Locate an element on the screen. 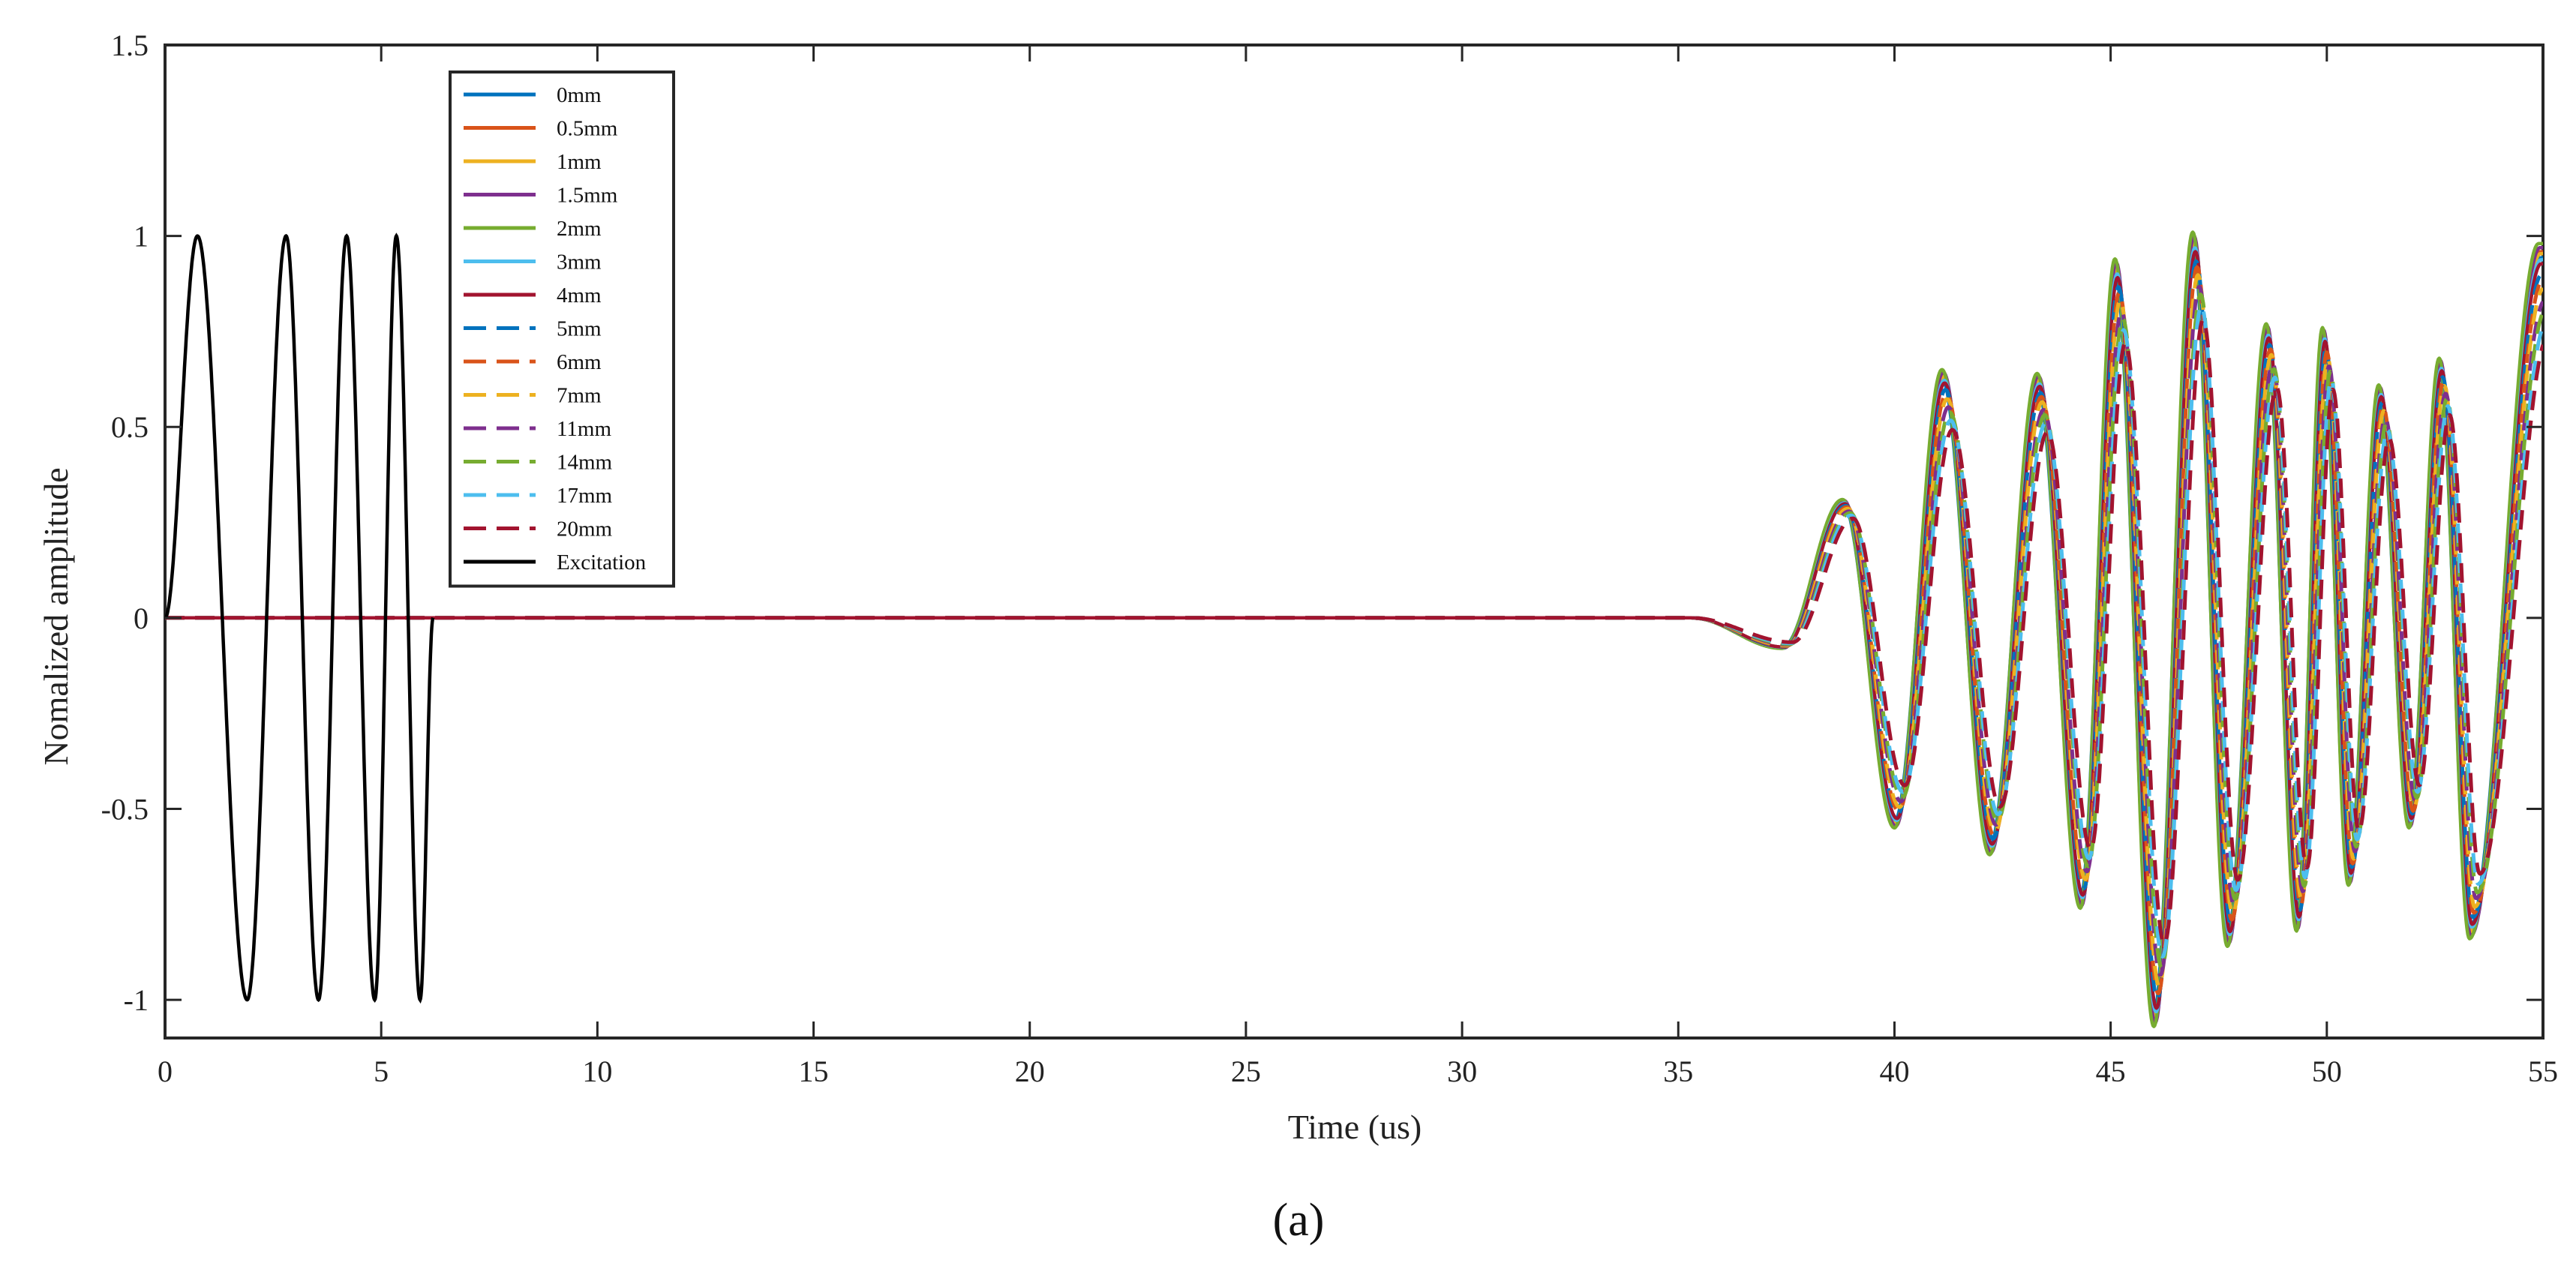 The height and width of the screenshot is (1275, 2576). legend-label: 7mm is located at coordinates (579, 396).